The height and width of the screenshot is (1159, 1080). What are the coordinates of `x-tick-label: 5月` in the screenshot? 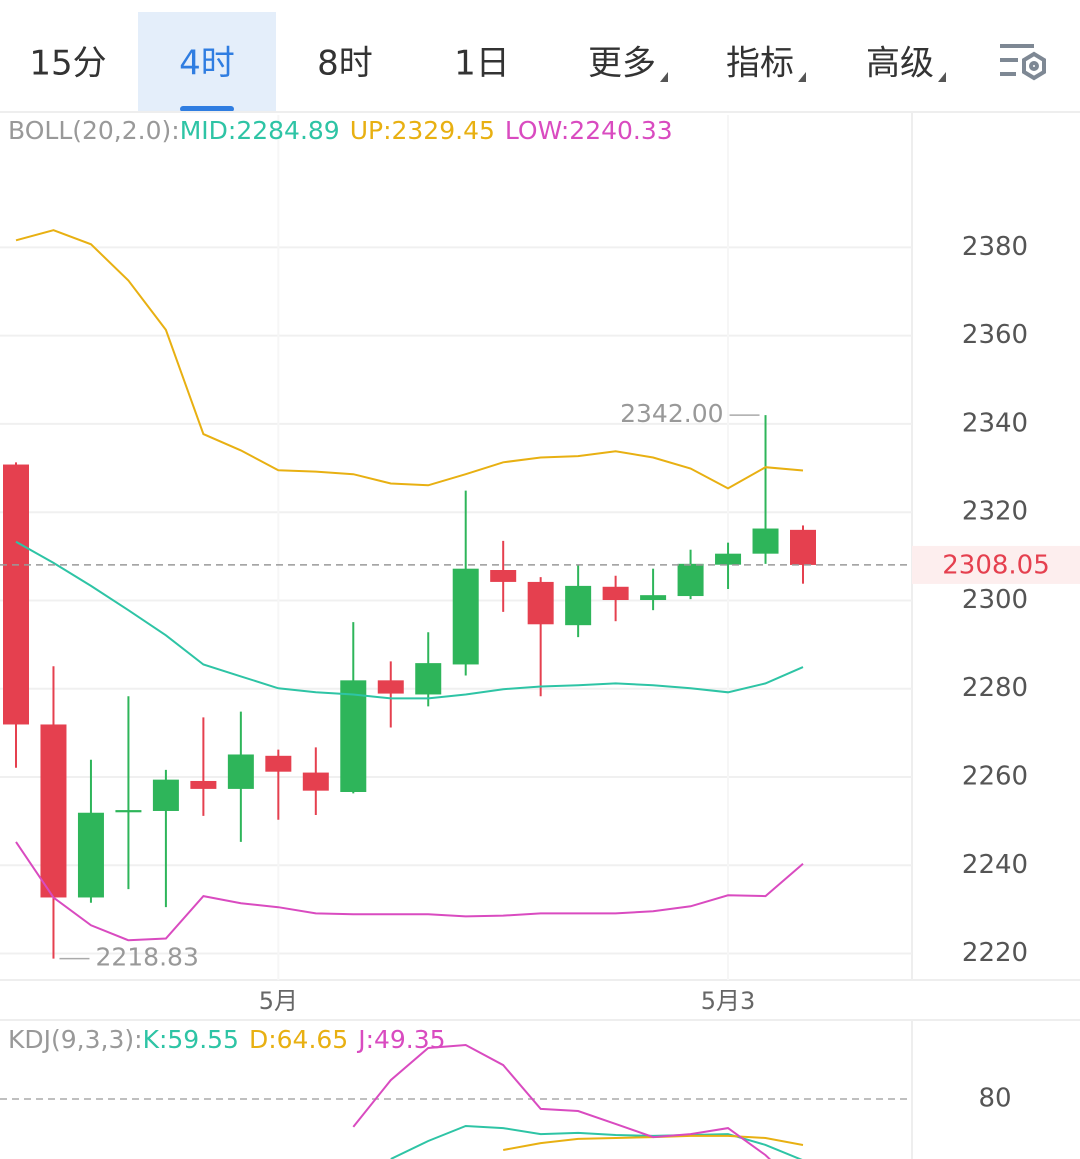 It's located at (278, 1001).